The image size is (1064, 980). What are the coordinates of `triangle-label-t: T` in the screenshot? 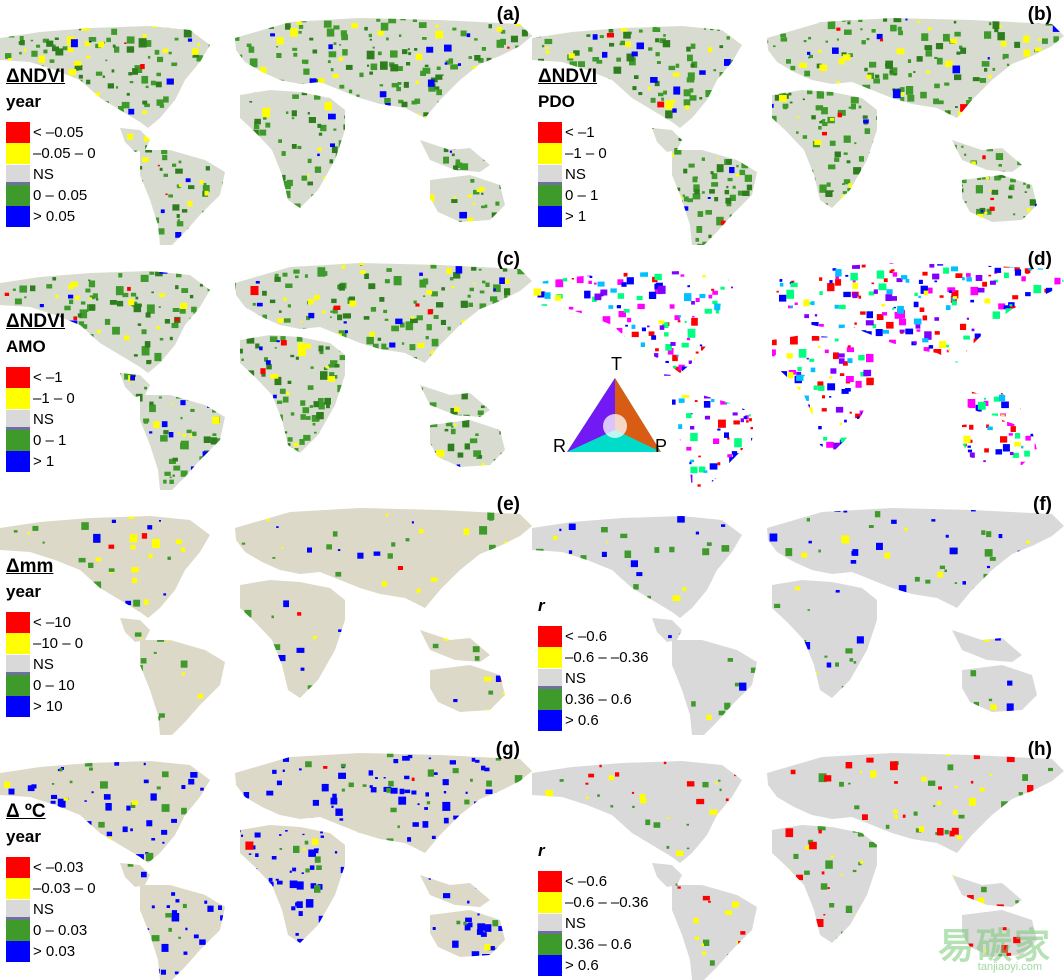 It's located at (616, 364).